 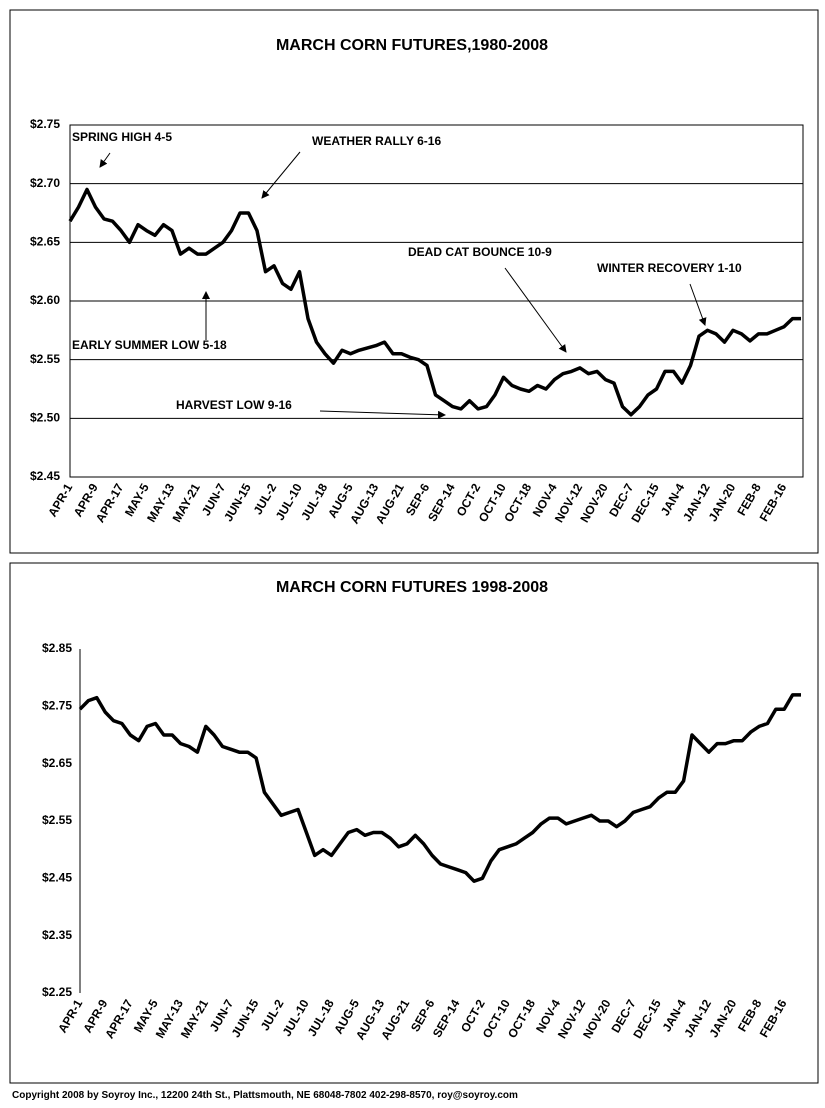 I want to click on chart-title: MARCH CORN FUTURES,1980-2008, so click(x=412, y=45).